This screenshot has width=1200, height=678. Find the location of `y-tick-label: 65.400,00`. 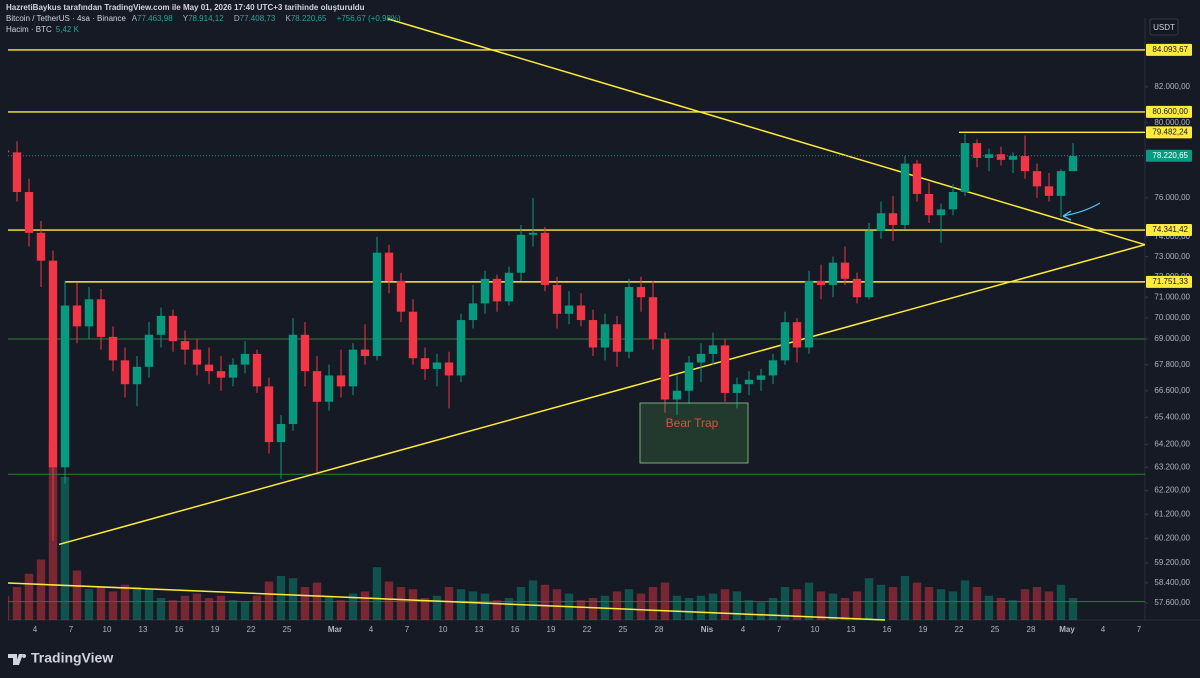

y-tick-label: 65.400,00 is located at coordinates (1172, 416).